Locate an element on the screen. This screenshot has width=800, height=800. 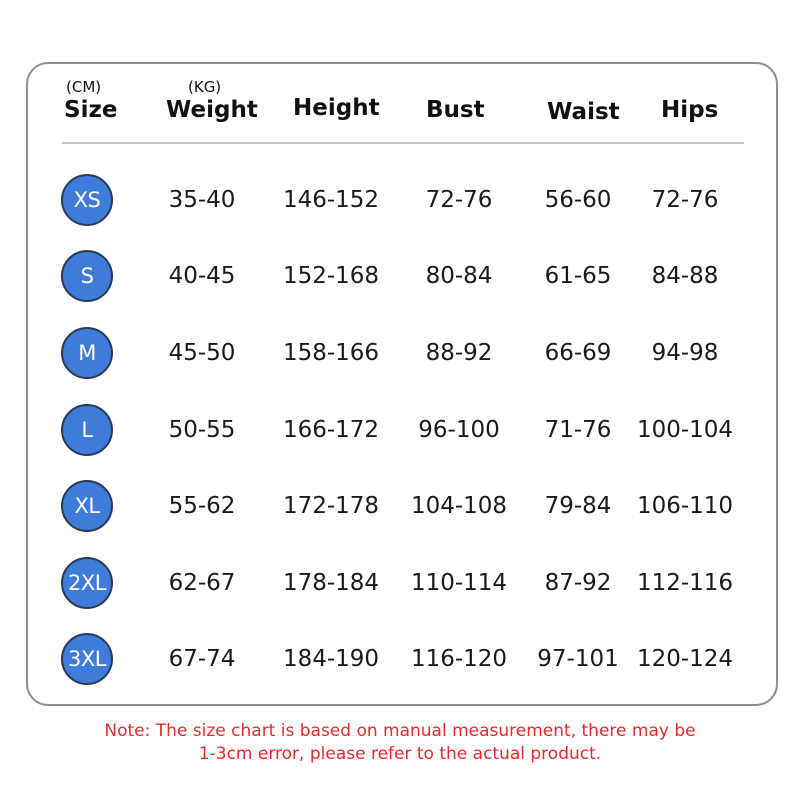
size-badge: 3XL is located at coordinates (87, 659).